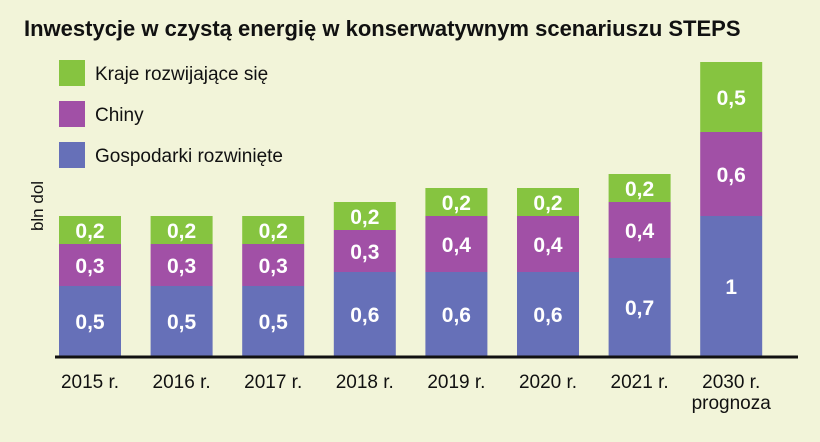 This screenshot has width=820, height=442. I want to click on x-tick-label: 2020 r., so click(548, 382).